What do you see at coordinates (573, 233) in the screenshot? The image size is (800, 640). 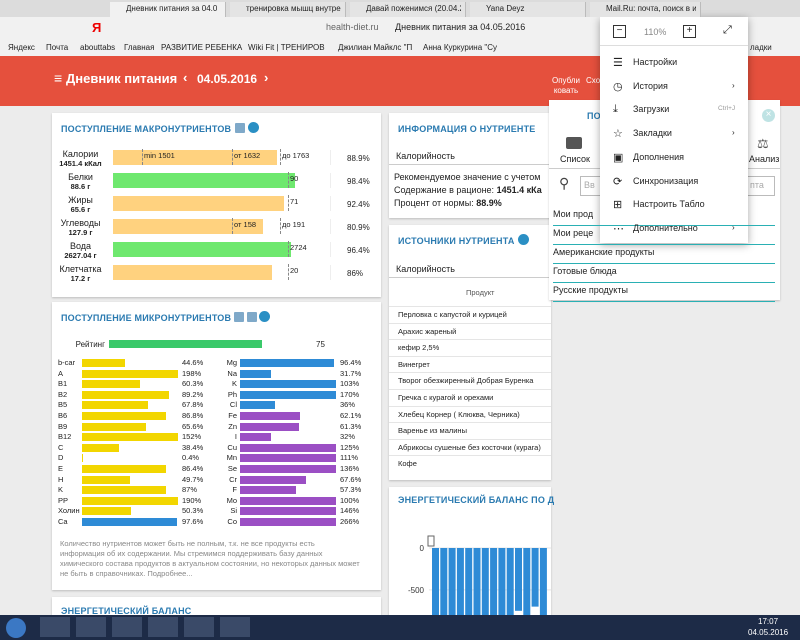 I see `tree-label: Мои реце` at bounding box center [573, 233].